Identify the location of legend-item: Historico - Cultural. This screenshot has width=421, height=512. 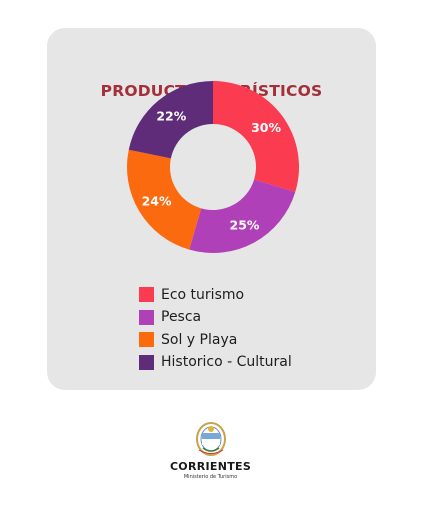
(215, 362).